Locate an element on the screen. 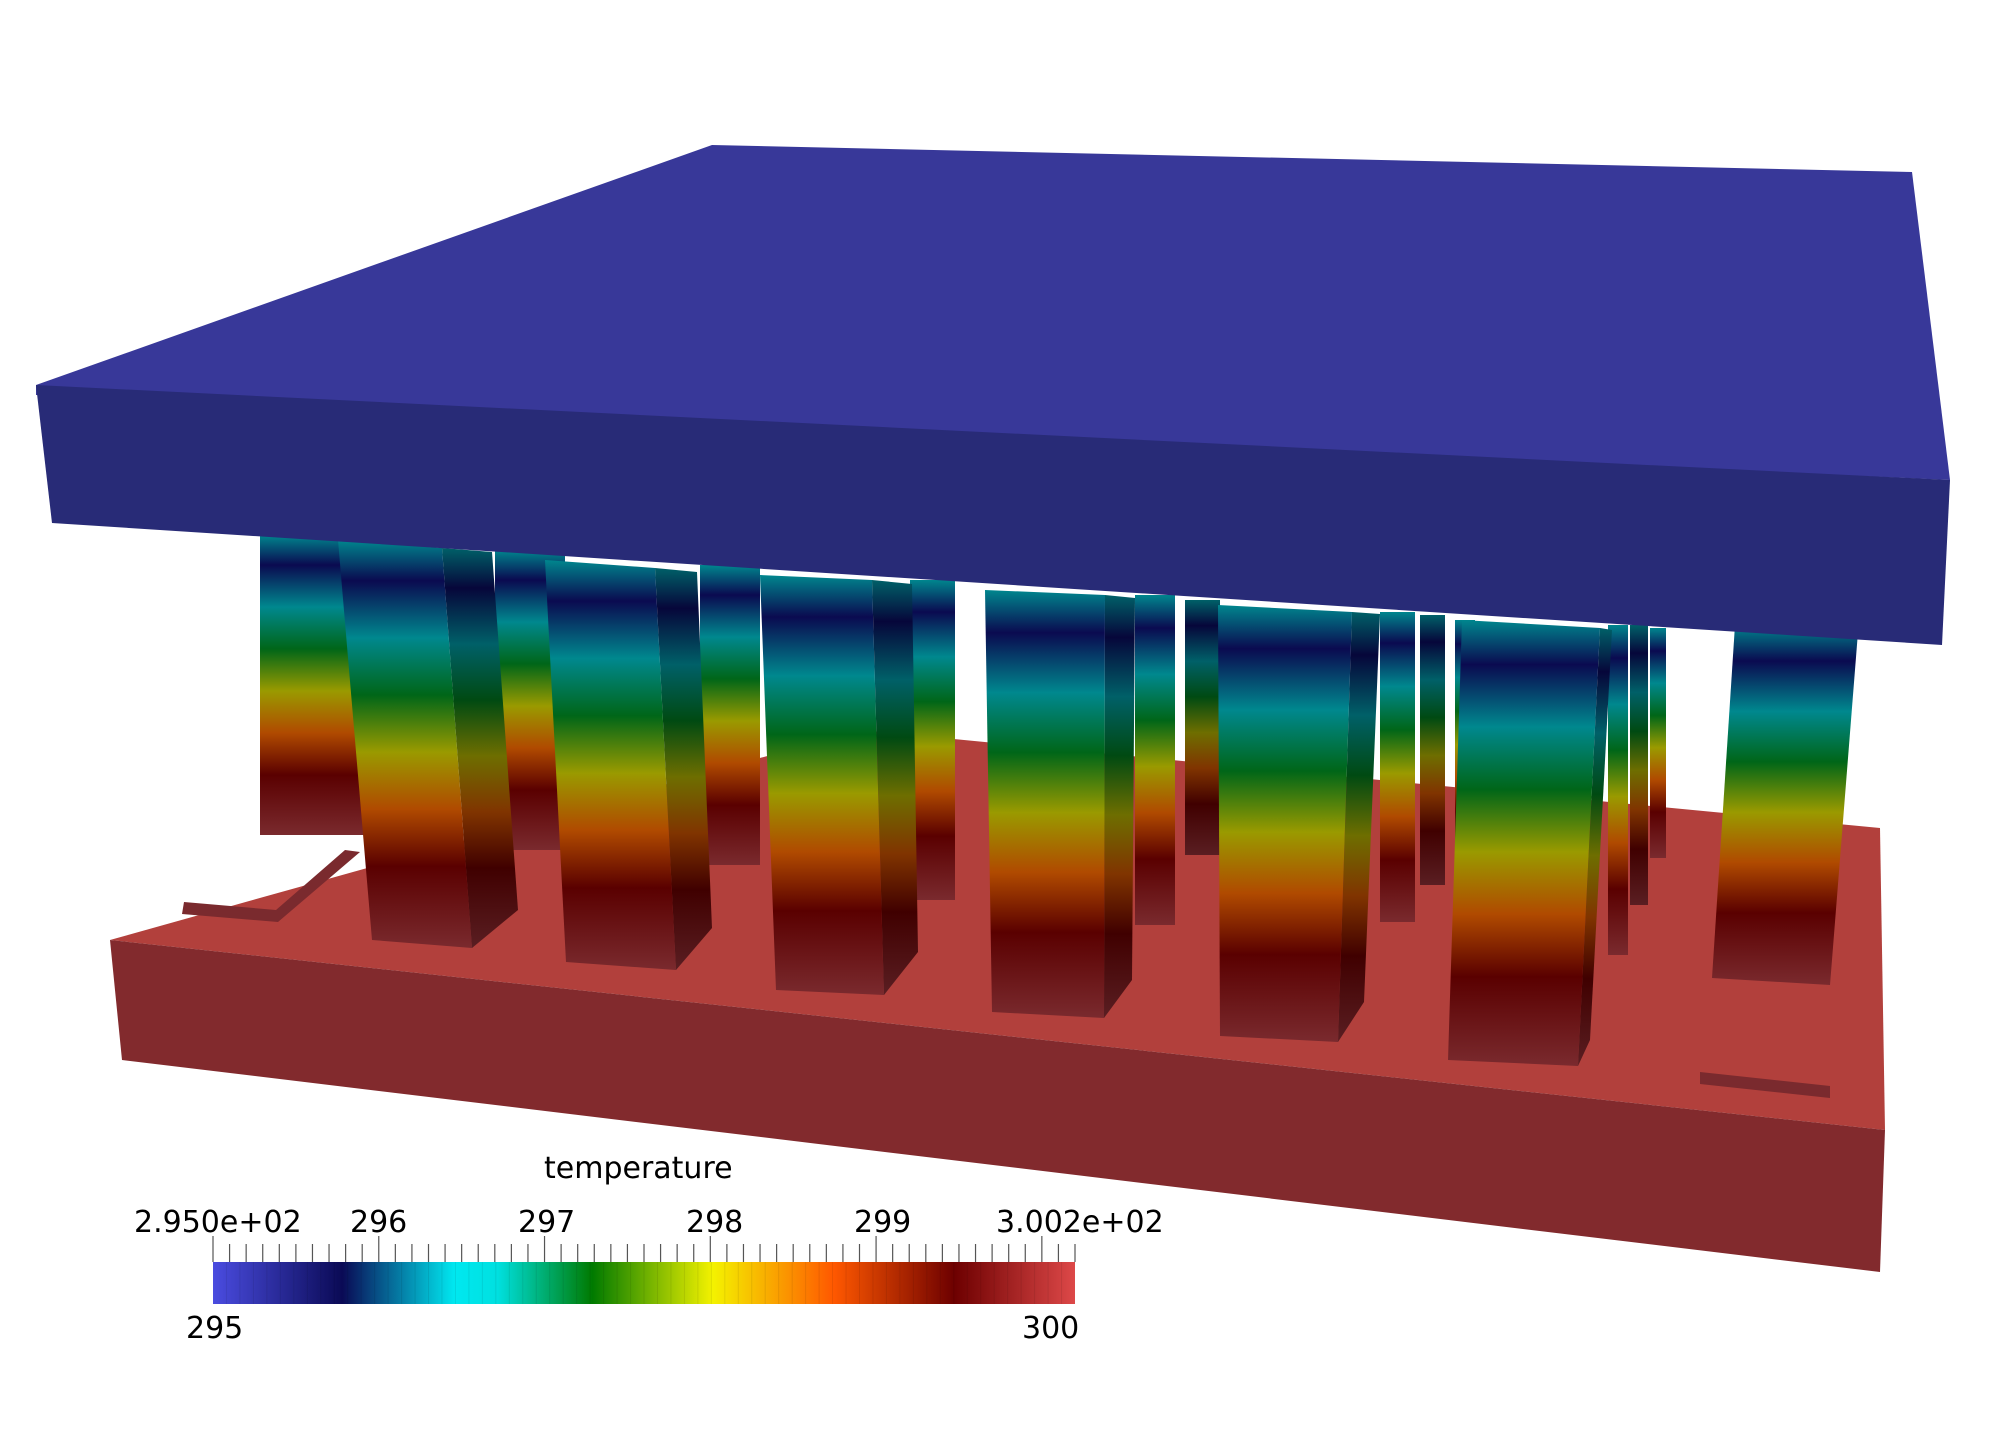 The image size is (1998, 1446). color-bar-max-label: 300 is located at coordinates (1051, 1328).